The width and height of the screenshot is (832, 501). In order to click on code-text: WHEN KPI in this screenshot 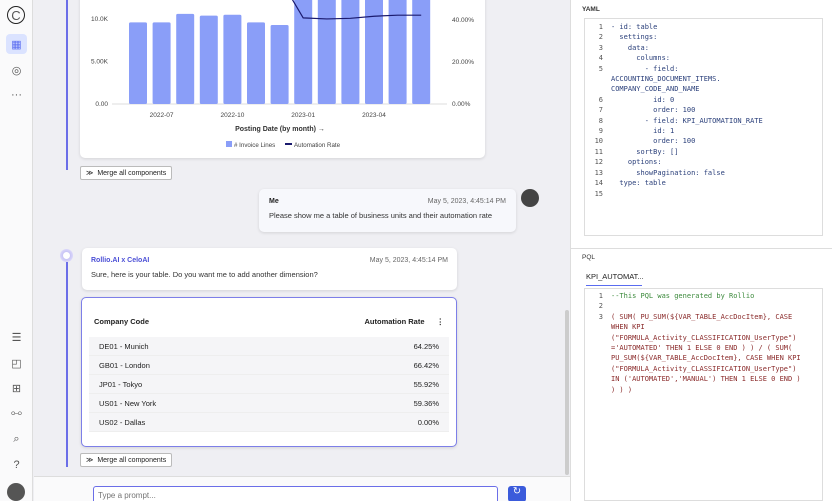, I will do `click(628, 327)`.